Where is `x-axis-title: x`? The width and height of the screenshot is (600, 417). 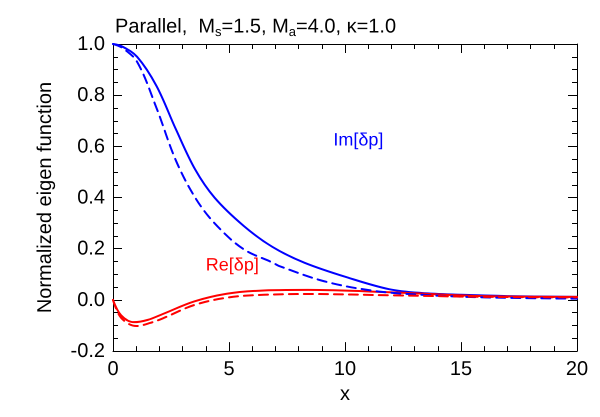
x-axis-title: x is located at coordinates (345, 394).